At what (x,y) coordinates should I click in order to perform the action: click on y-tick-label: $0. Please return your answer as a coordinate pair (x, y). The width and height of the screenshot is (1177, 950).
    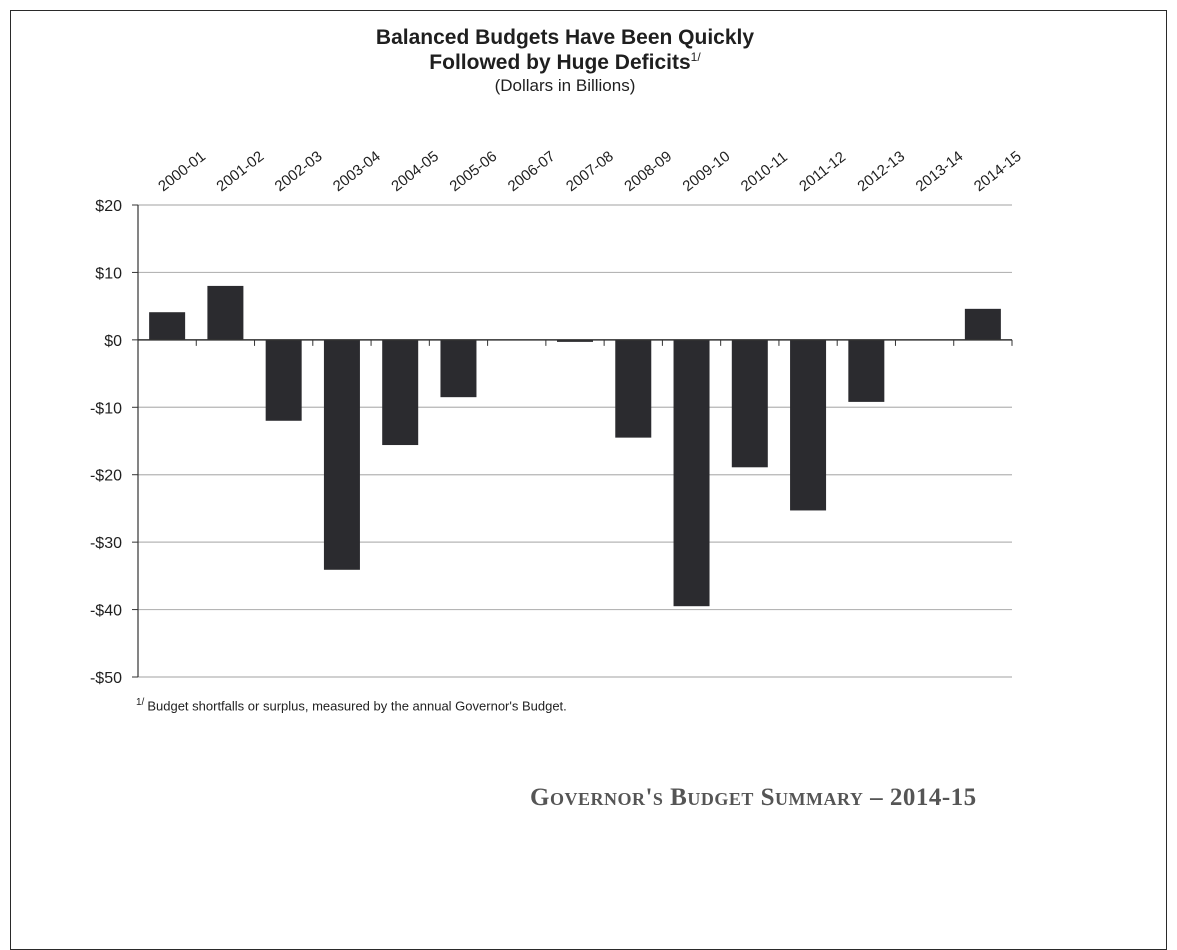
    Looking at the image, I should click on (113, 341).